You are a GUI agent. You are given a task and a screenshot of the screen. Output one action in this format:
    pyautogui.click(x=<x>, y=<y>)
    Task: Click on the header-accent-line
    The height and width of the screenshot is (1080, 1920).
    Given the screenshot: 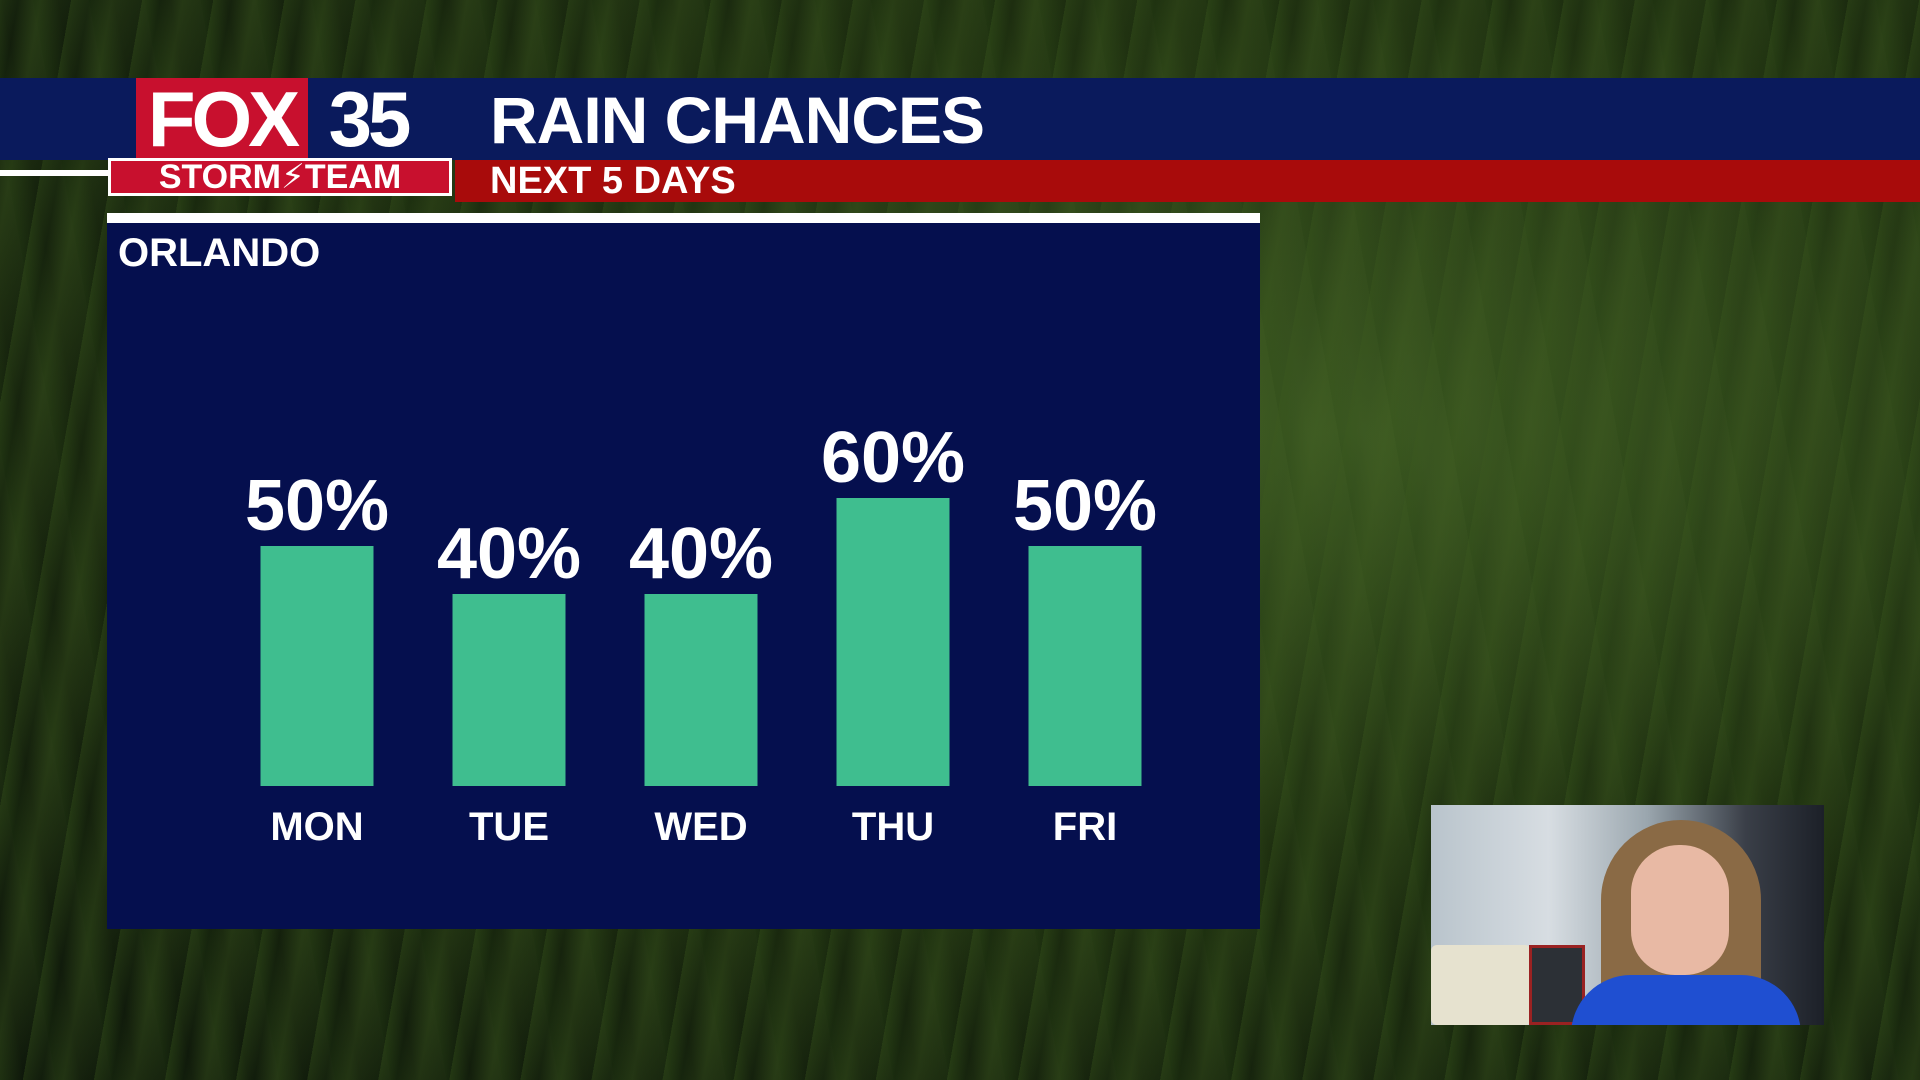 What is the action you would take?
    pyautogui.click(x=55, y=173)
    